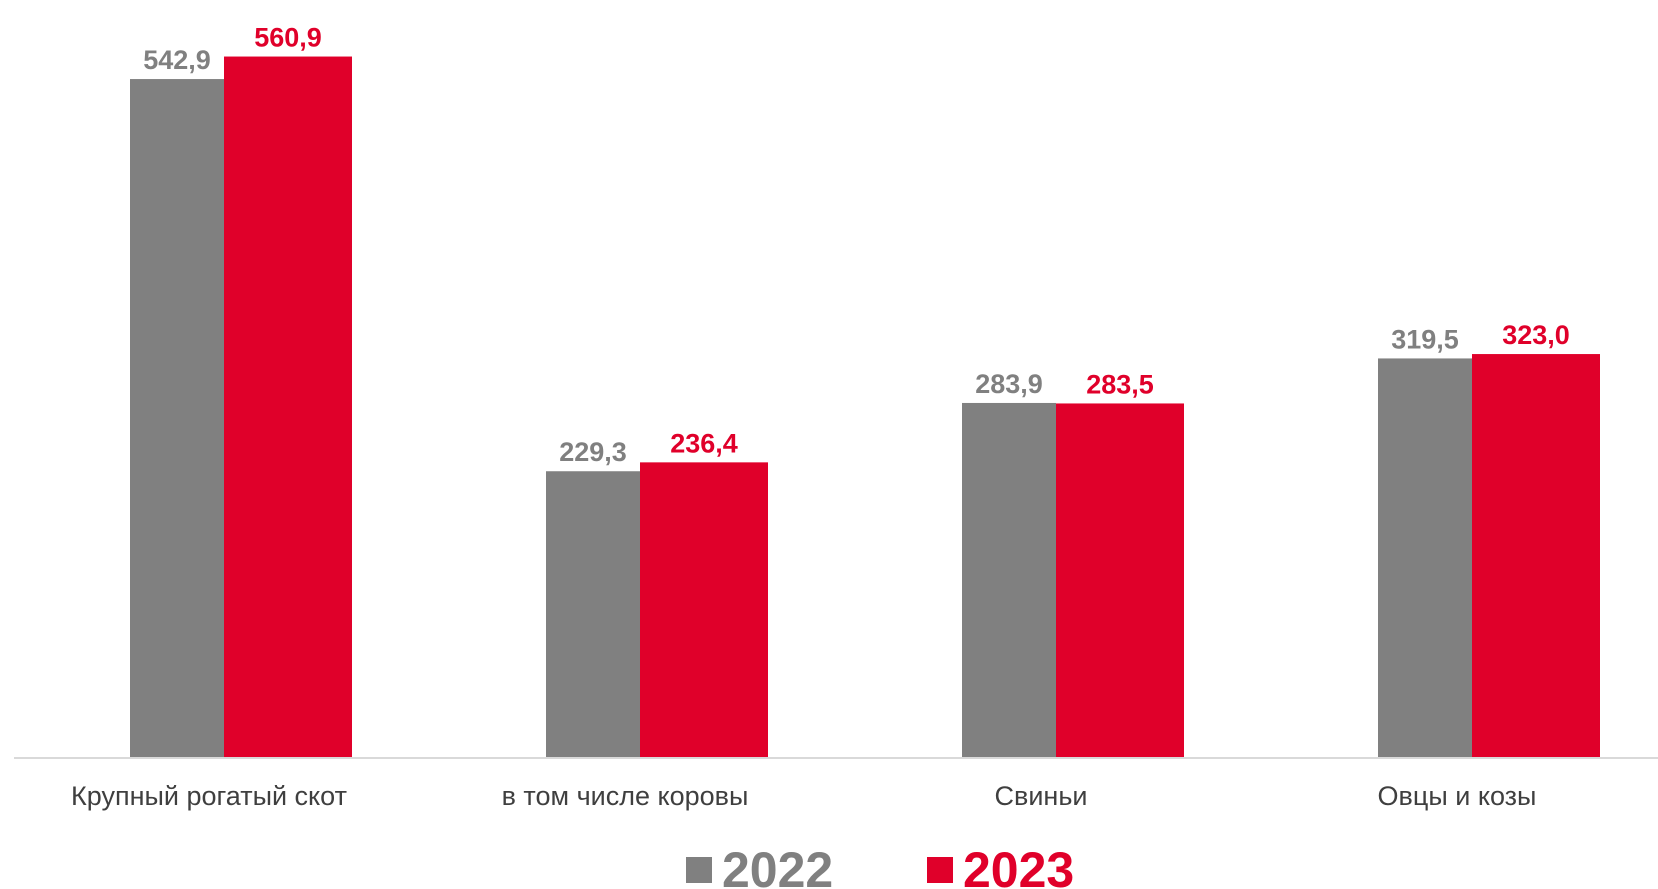 This screenshot has width=1658, height=889. What do you see at coordinates (1457, 796) in the screenshot?
I see `category-label-4: Овцы и козы` at bounding box center [1457, 796].